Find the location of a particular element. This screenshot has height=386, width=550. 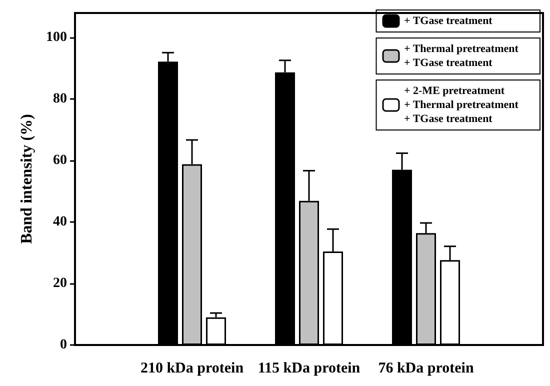

y-tick-label: 0 is located at coordinates (63, 345).